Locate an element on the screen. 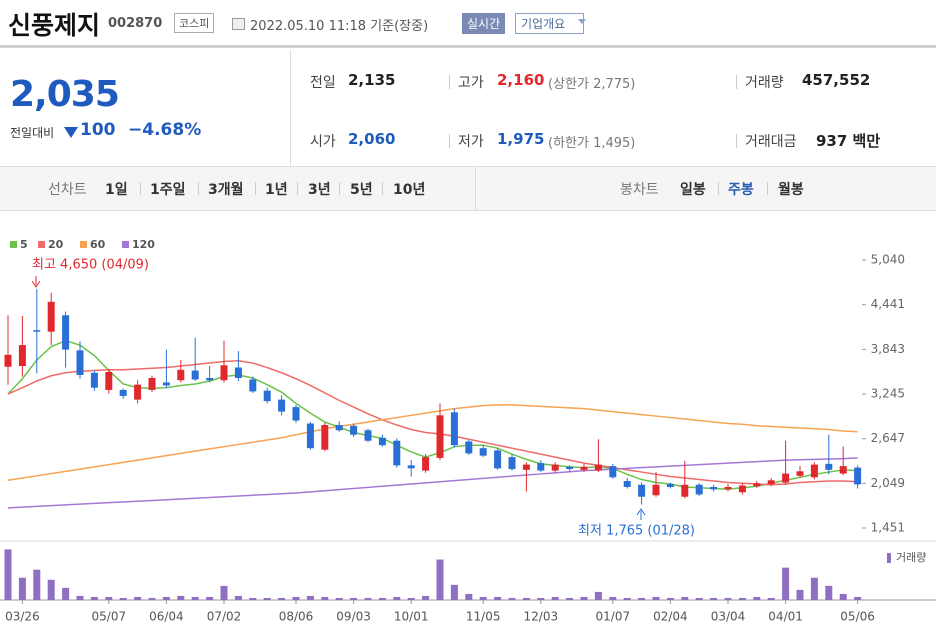 This screenshot has width=936, height=637. period-tab: 1주일 is located at coordinates (168, 190).